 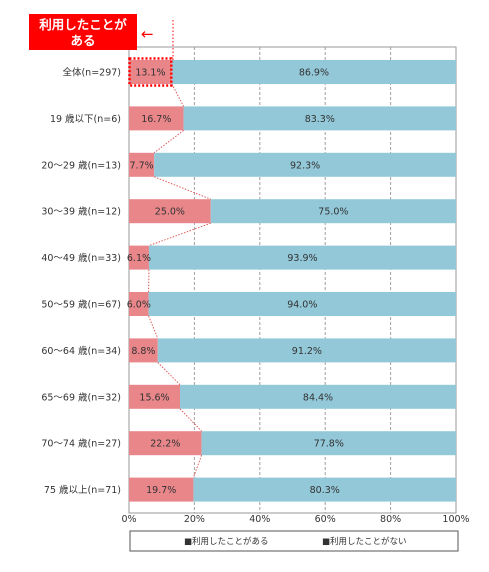 I want to click on x-tick-label: 80%, so click(x=390, y=519).